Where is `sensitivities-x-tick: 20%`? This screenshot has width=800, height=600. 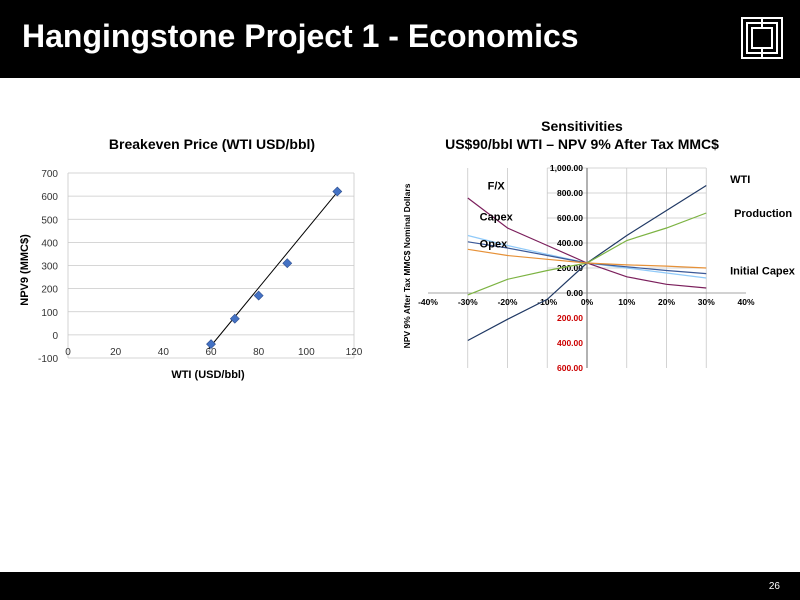
sensitivities-x-tick: 20% is located at coordinates (666, 302).